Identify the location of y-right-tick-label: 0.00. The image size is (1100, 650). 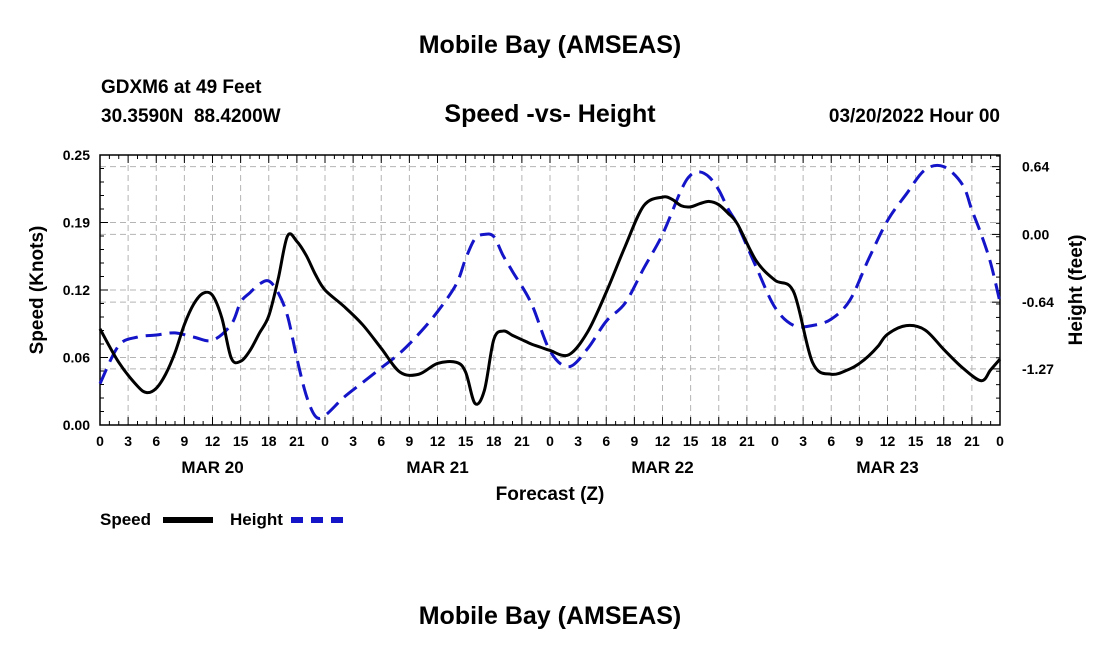
(1035, 234).